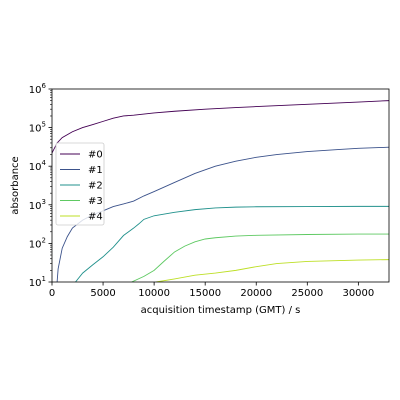 This screenshot has width=400, height=400. I want to click on legend-label-4: #4, so click(95, 217).